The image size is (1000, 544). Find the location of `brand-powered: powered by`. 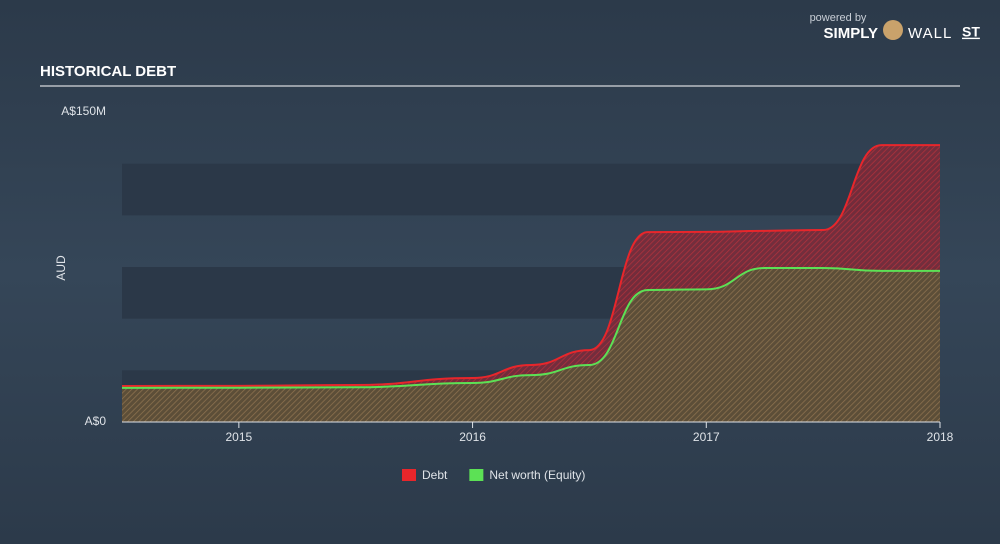

brand-powered: powered by is located at coordinates (838, 18).